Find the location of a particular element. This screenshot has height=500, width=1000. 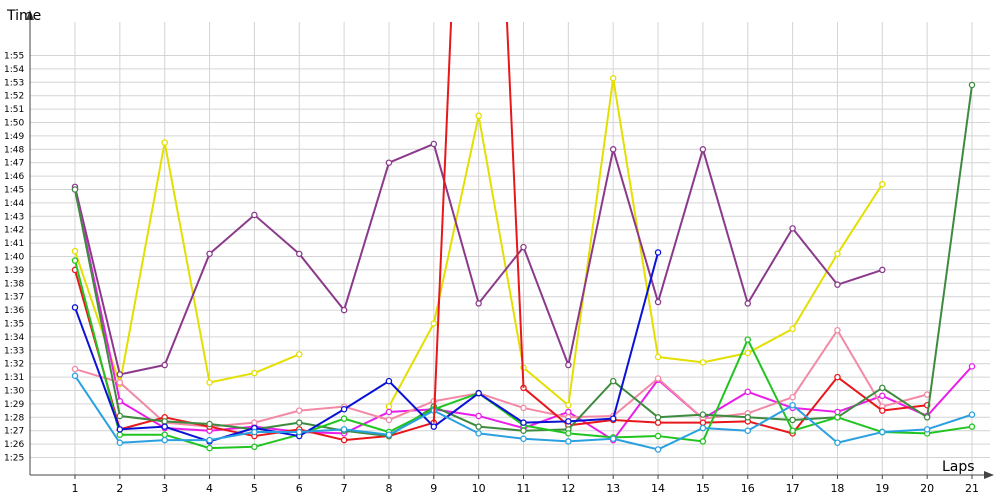

red-spike-line is located at coordinates (478, 222).